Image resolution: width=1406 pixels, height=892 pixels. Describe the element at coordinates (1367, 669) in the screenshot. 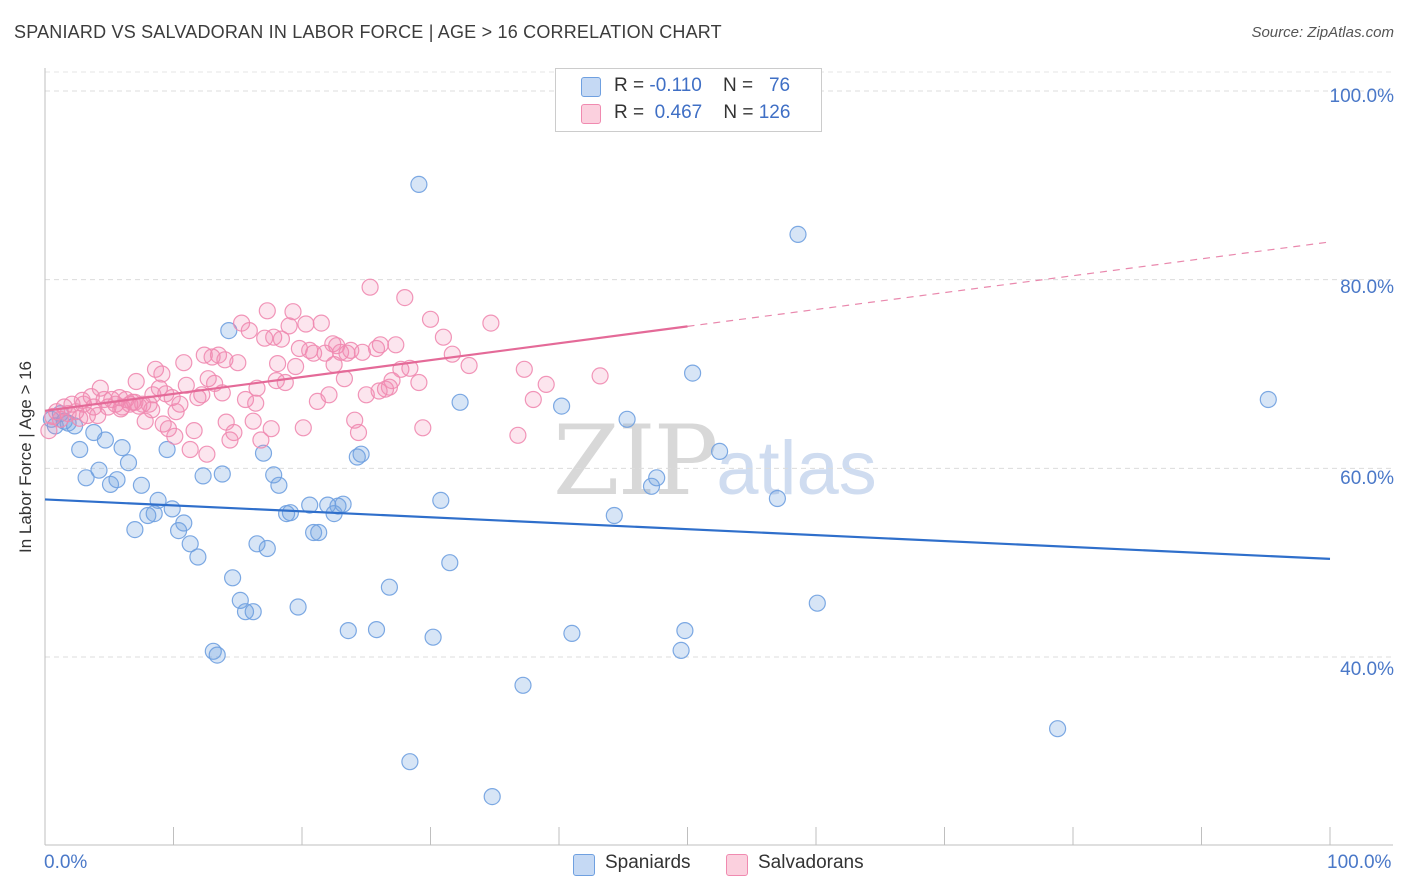

I see `y-tick-label-40: 40.0%` at that location.